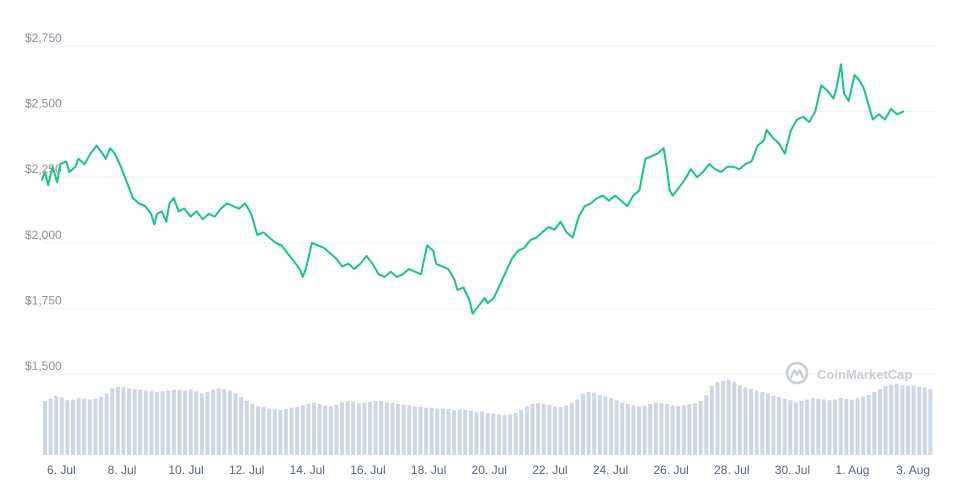  I want to click on y-tick-label: $2,750, so click(43, 38).